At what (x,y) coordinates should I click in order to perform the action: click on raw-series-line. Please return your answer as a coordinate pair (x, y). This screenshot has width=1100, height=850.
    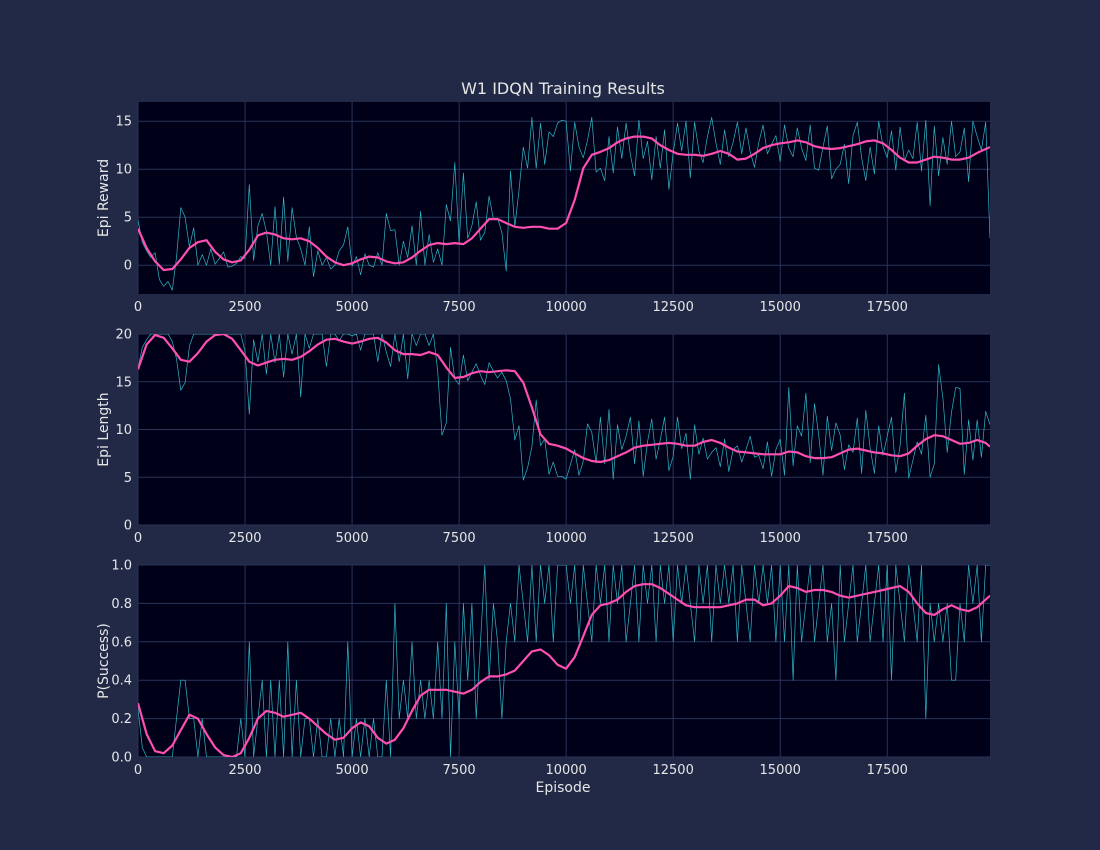
    Looking at the image, I should click on (564, 407).